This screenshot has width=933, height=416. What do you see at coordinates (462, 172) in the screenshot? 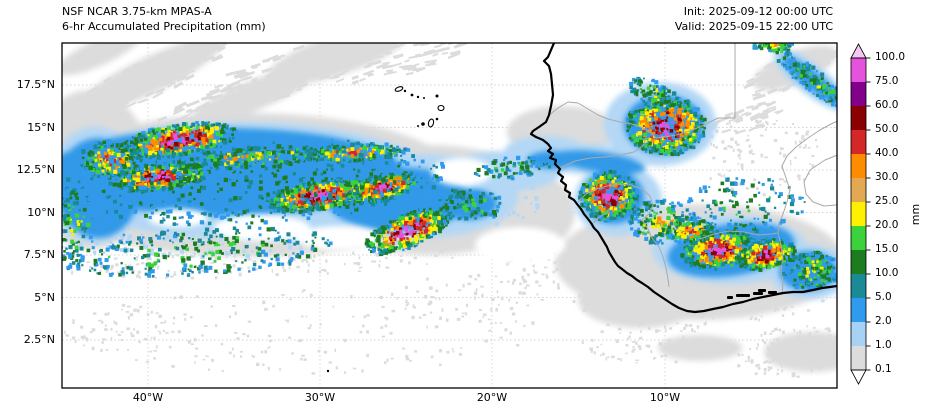
I see `dry-gap-layer-blob` at bounding box center [462, 172].